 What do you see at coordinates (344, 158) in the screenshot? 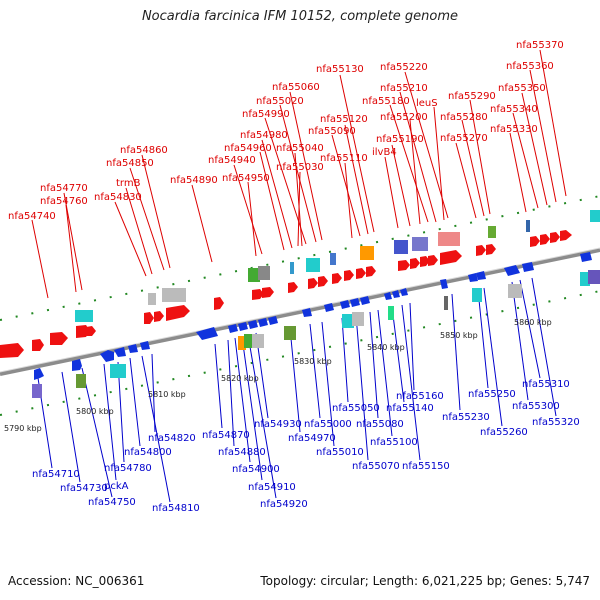
I see `forward-gene-label: nfa55110` at bounding box center [344, 158].